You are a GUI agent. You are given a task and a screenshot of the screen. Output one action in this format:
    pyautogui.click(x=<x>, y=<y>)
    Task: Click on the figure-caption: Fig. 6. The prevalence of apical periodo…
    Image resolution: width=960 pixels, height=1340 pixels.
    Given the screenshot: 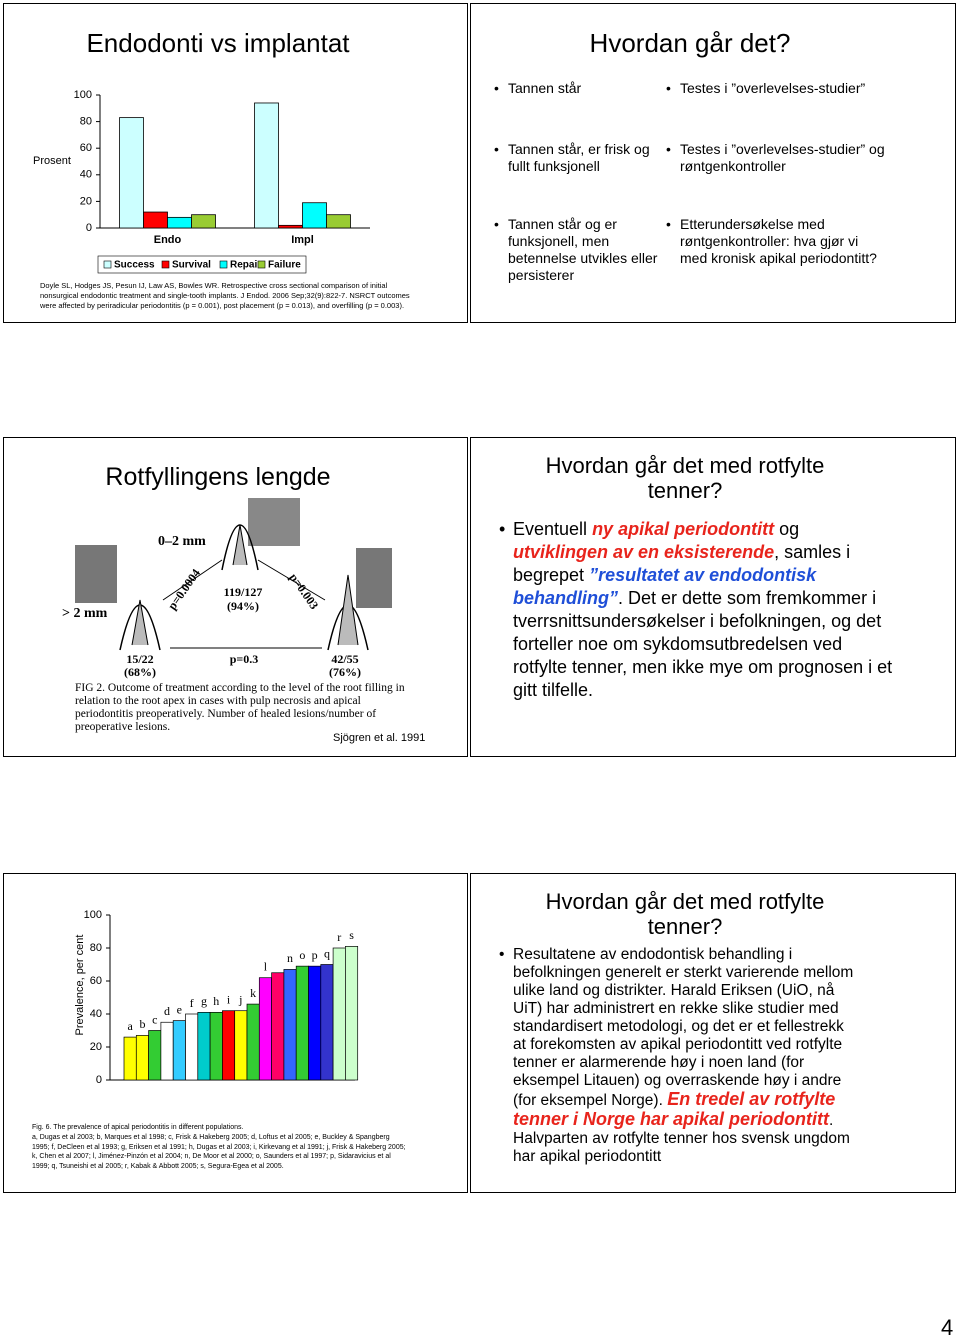 What is the action you would take?
    pyautogui.click(x=138, y=1127)
    